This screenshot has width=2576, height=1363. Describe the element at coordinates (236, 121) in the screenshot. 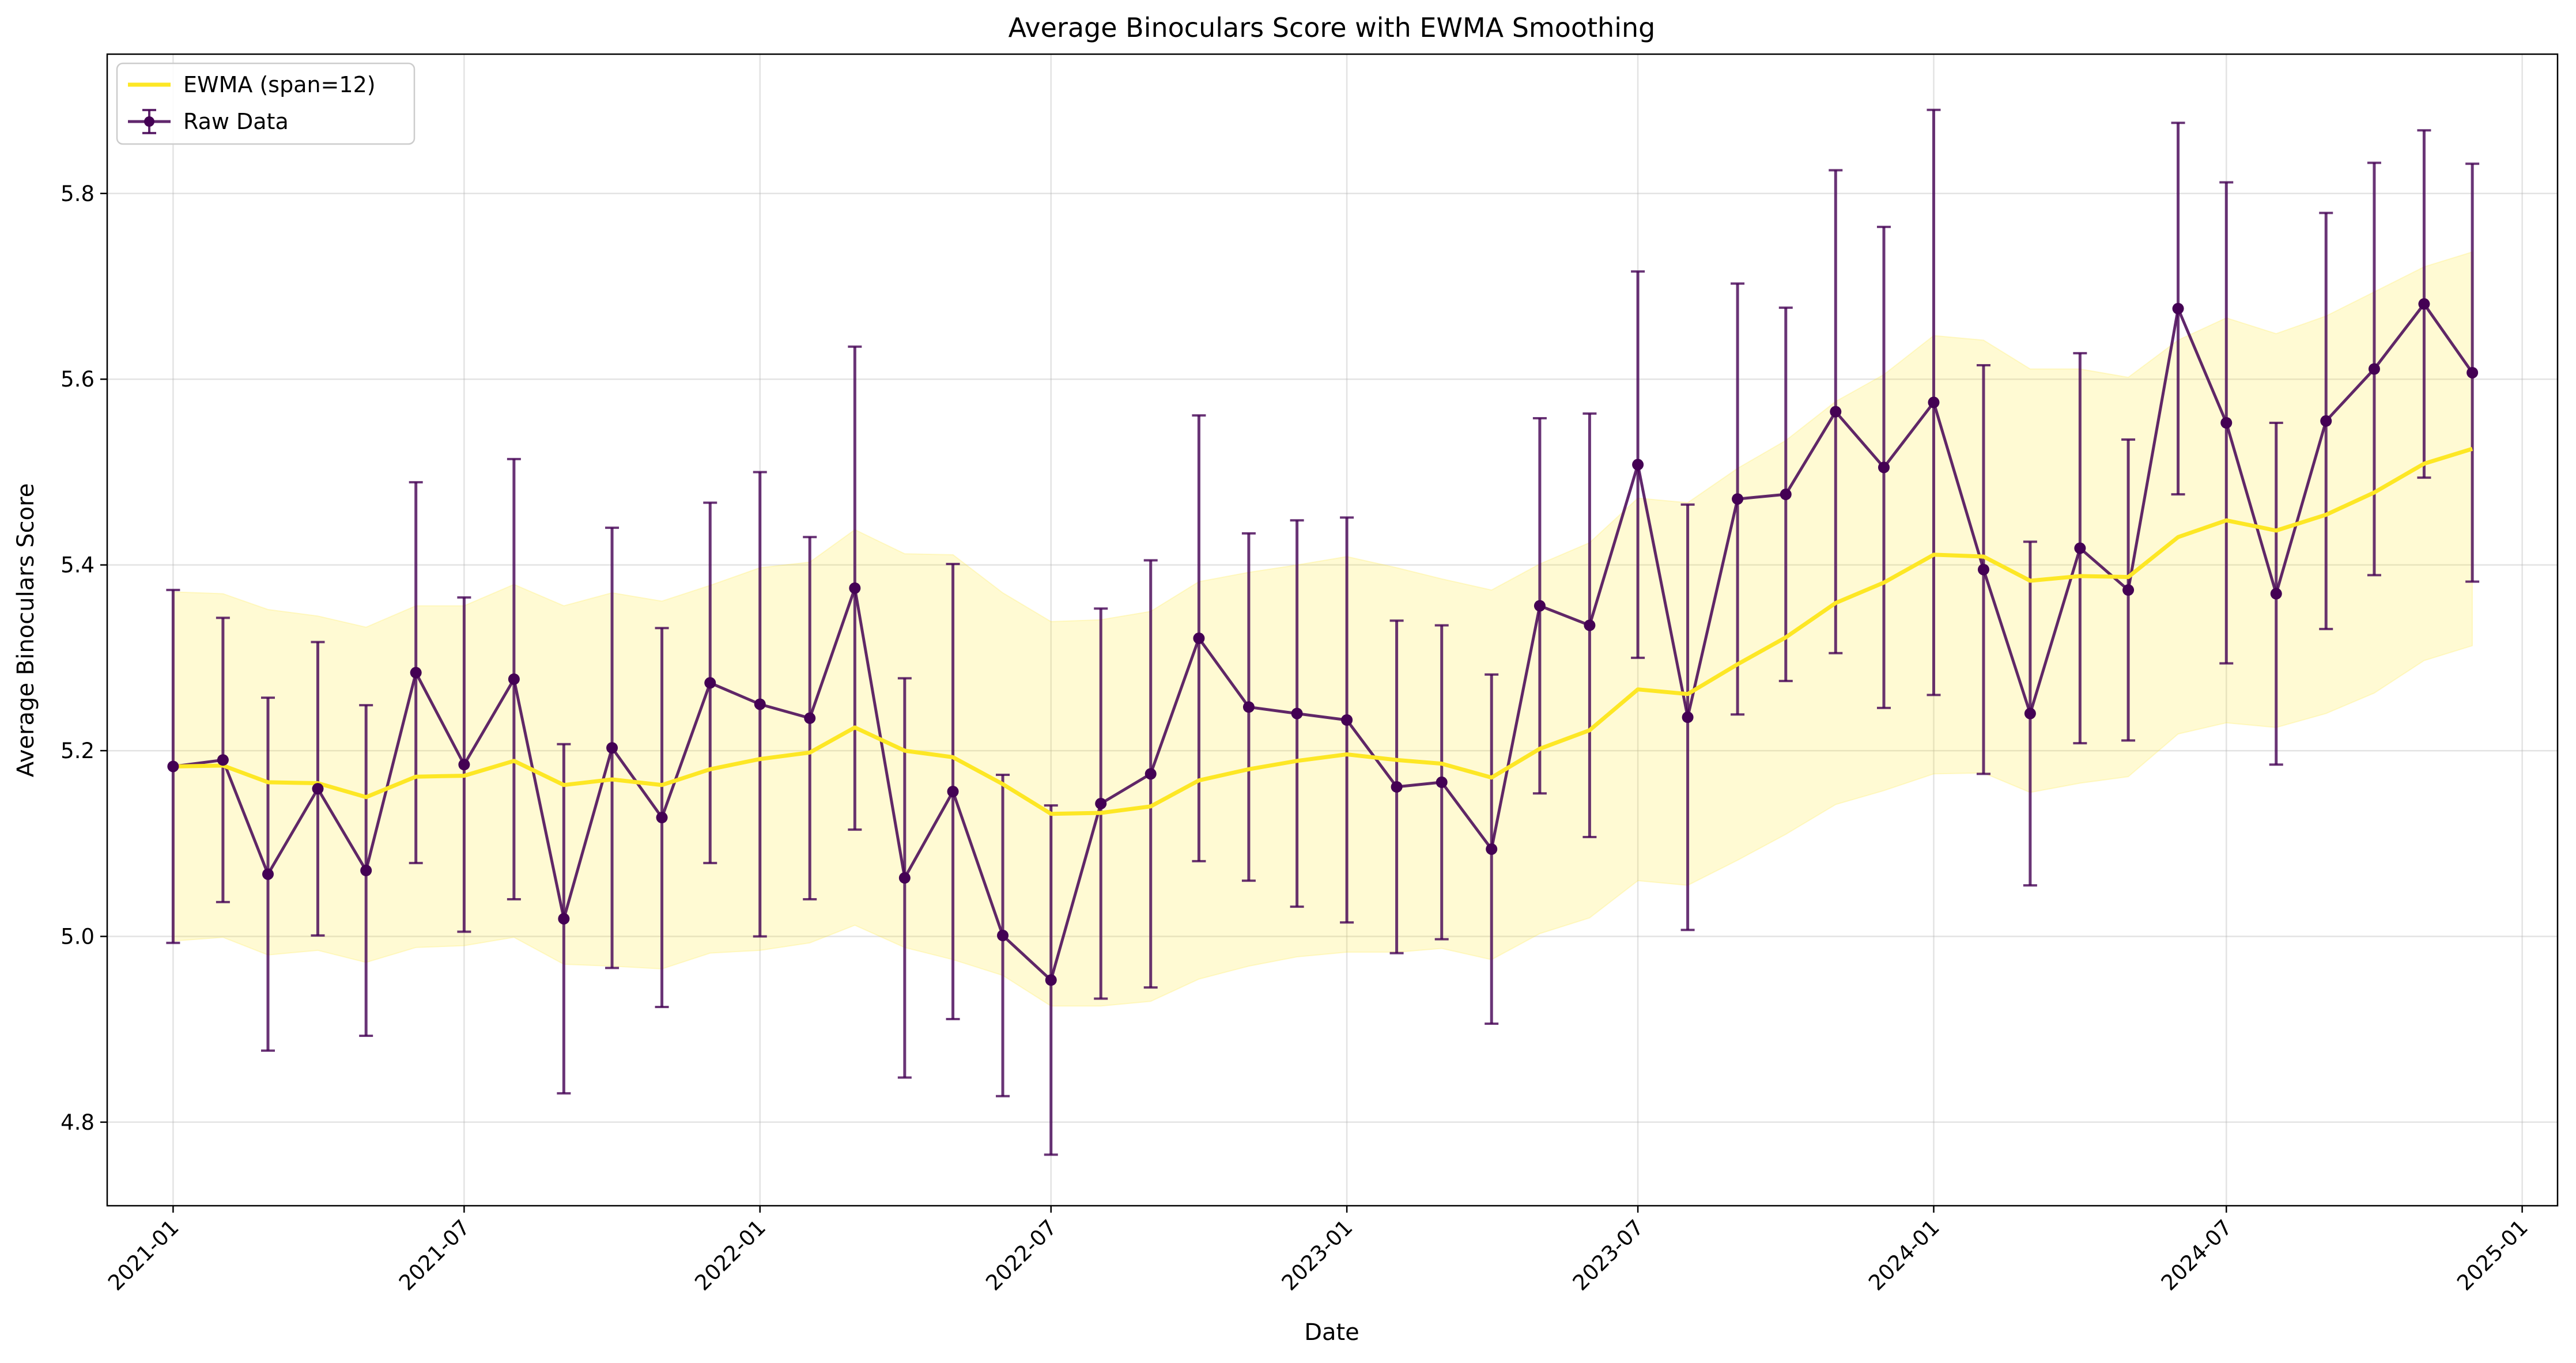

I see `legend-raw-label: Raw Data` at that location.